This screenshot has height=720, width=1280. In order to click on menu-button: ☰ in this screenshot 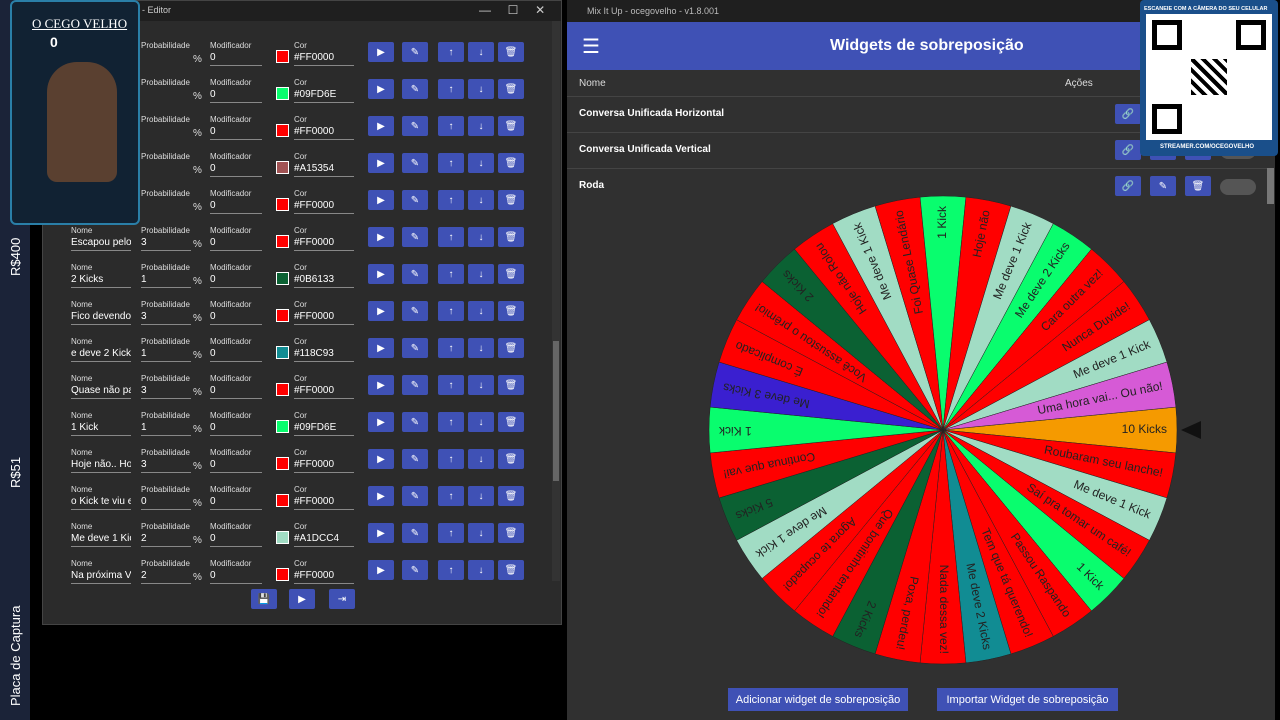, I will do `click(591, 47)`.